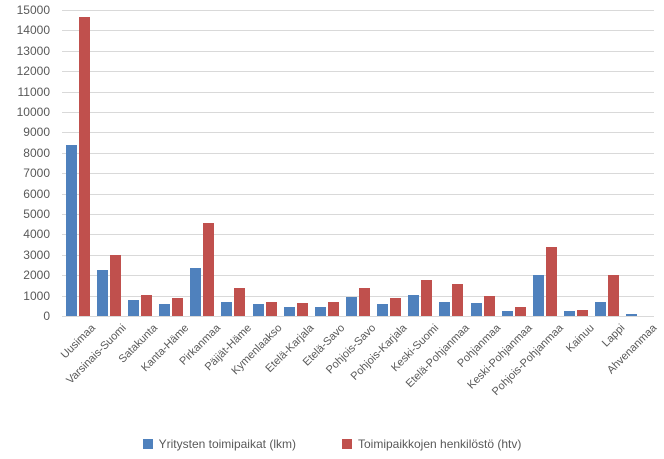 The image size is (664, 459). I want to click on y-tick-label: 2000, so click(36, 275).